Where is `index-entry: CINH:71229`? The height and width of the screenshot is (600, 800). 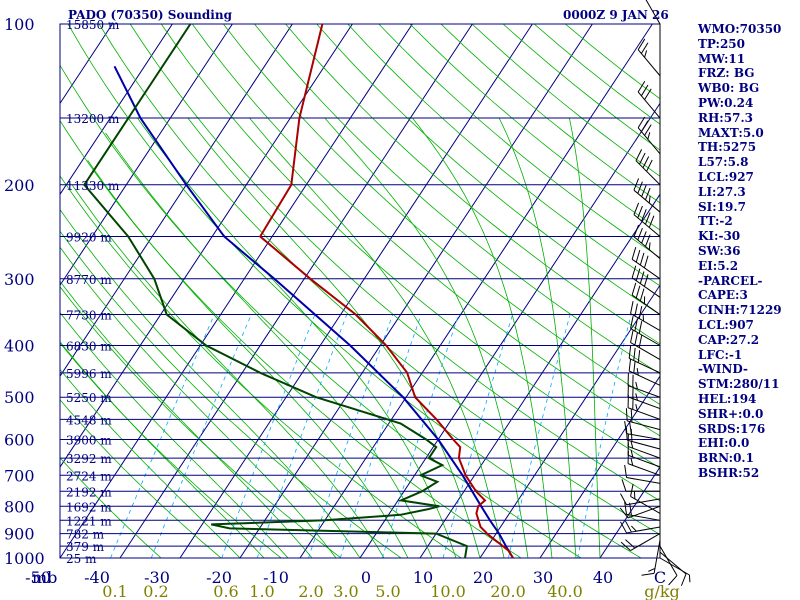
index-entry: CINH:71229 is located at coordinates (740, 310).